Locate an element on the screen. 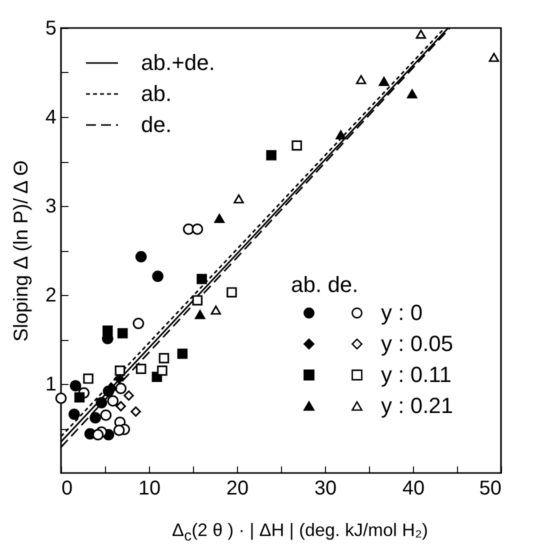 The height and width of the screenshot is (552, 542). x-tick-label: 20 is located at coordinates (237, 489).